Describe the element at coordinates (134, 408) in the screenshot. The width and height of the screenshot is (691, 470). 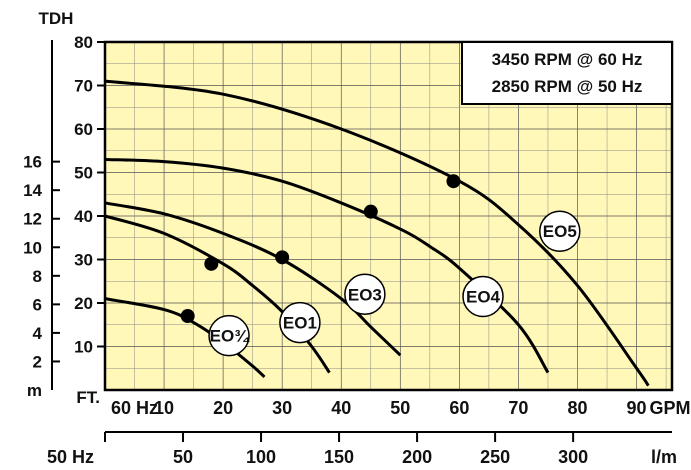
I see `gpm-frequency-label: 60 Hz` at that location.